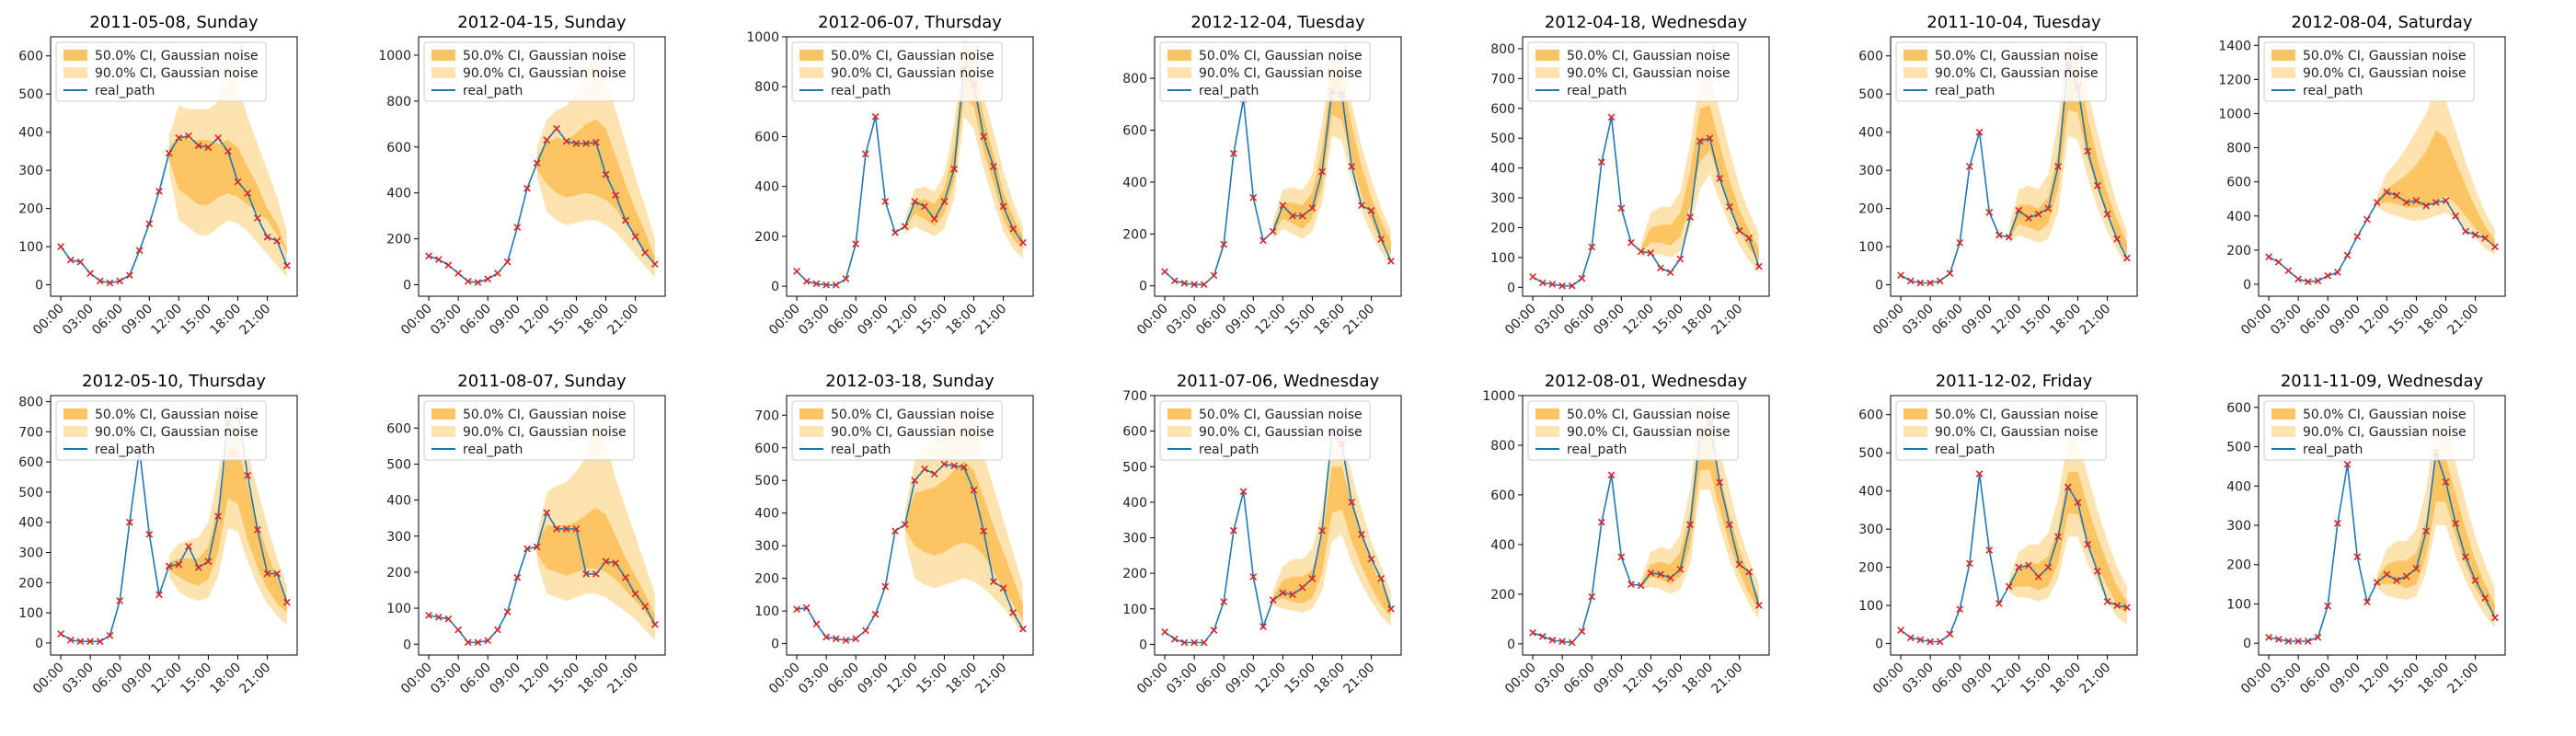 This screenshot has width=2576, height=736. I want to click on legend-entry: real_path, so click(861, 91).